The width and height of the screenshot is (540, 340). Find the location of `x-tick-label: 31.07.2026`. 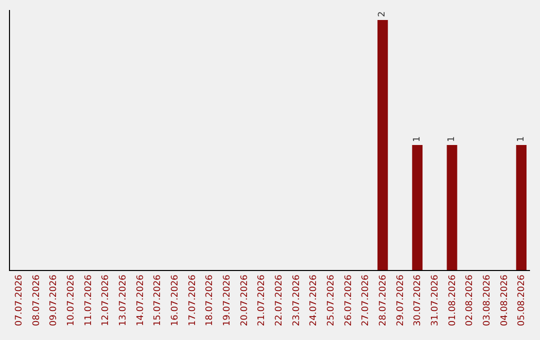

x-tick-label: 31.07.2026 is located at coordinates (435, 300).